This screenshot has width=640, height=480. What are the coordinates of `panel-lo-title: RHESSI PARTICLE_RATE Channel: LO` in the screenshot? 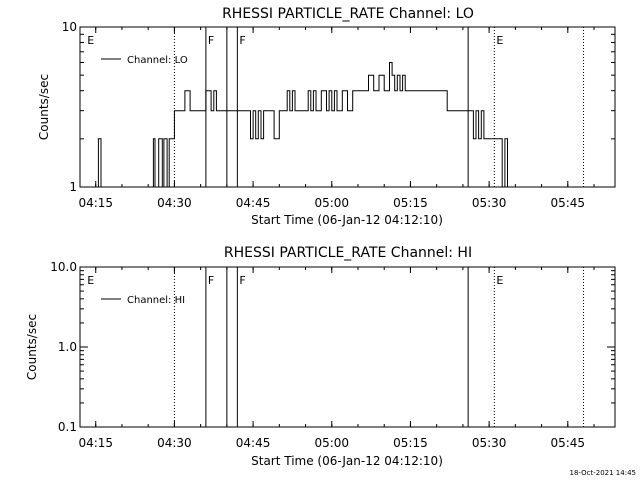 It's located at (348, 14).